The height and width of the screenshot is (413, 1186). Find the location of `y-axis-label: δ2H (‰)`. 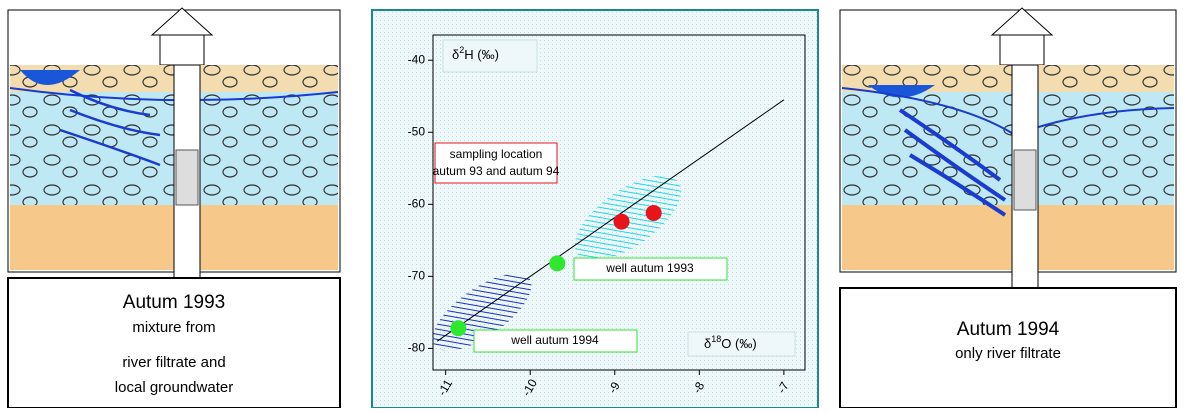

y-axis-label: δ2H (‰) is located at coordinates (475, 53).